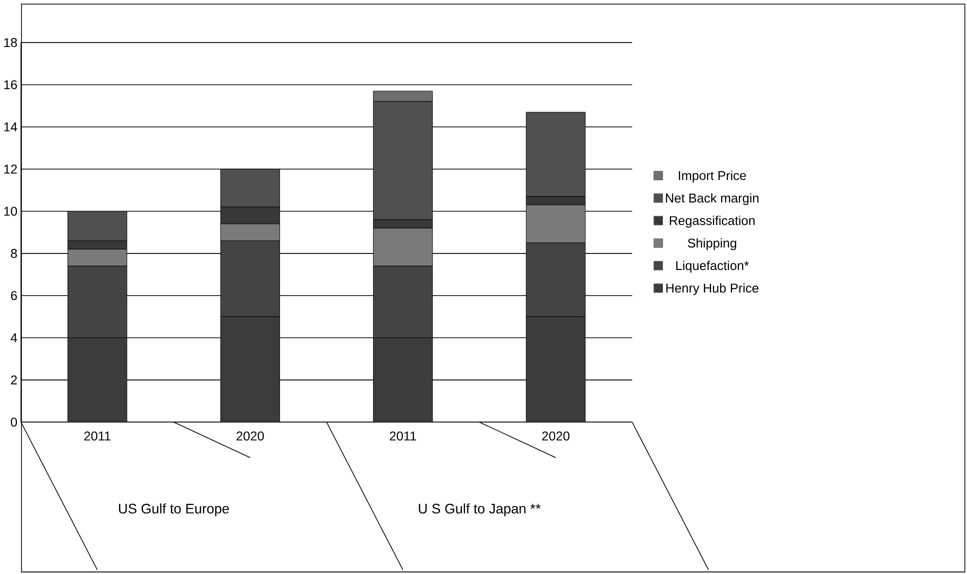 This screenshot has width=967, height=574. Describe the element at coordinates (10, 43) in the screenshot. I see `y-tick-label: 18` at that location.